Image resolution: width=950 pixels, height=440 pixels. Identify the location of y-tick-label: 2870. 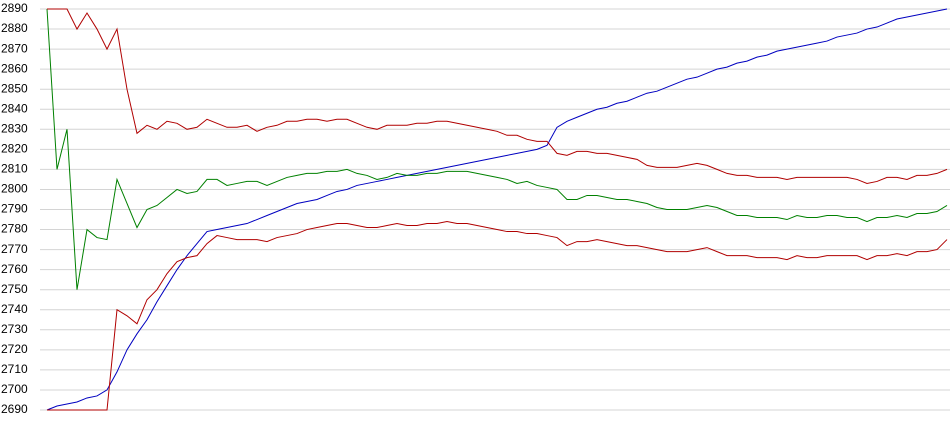
(14, 48).